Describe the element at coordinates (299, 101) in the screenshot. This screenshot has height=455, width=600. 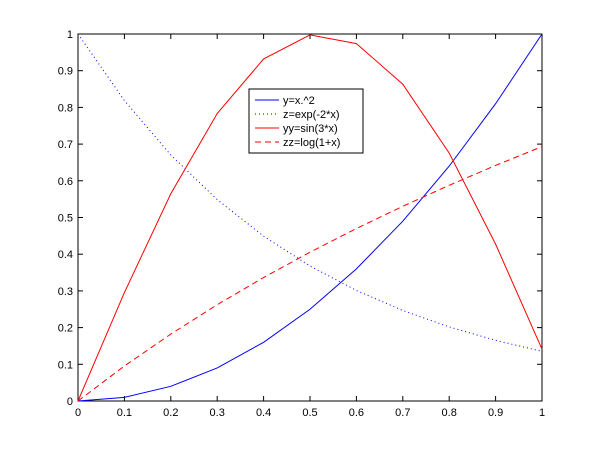
I see `legend-label-1: y=x.^2` at that location.